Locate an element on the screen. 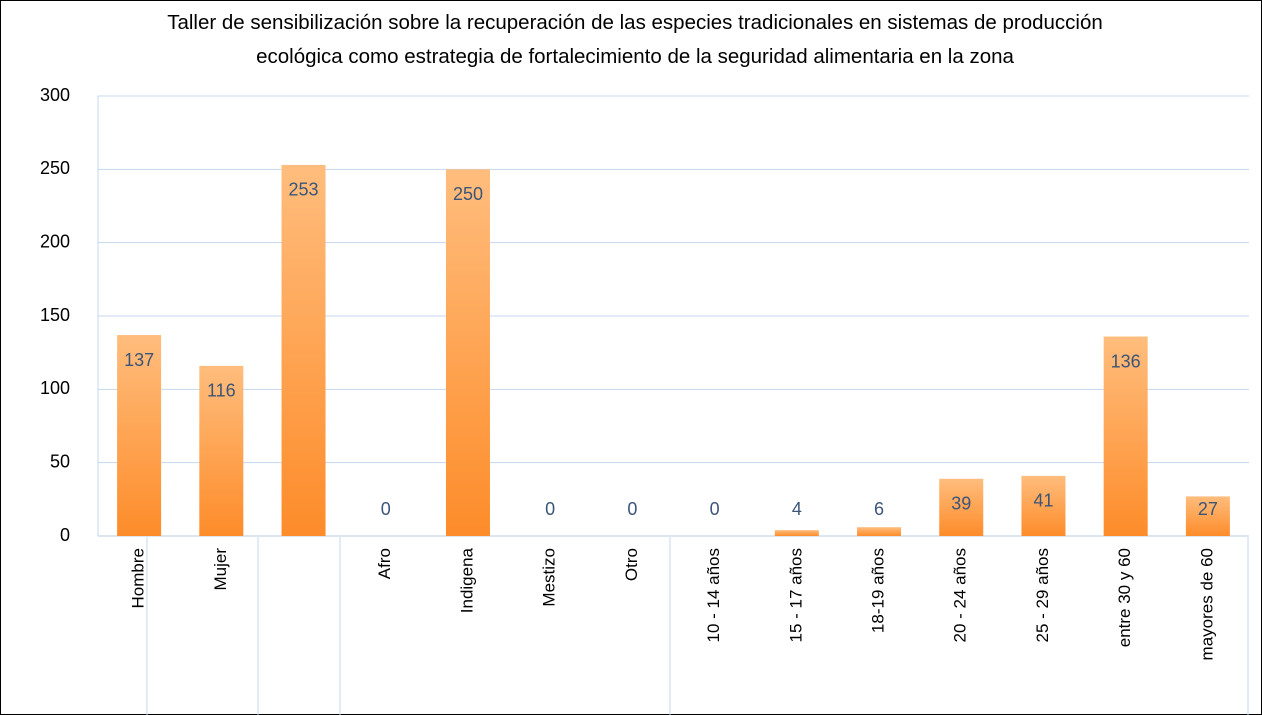 The width and height of the screenshot is (1262, 715). x-tick-label: 10 - 14 años is located at coordinates (713, 595).